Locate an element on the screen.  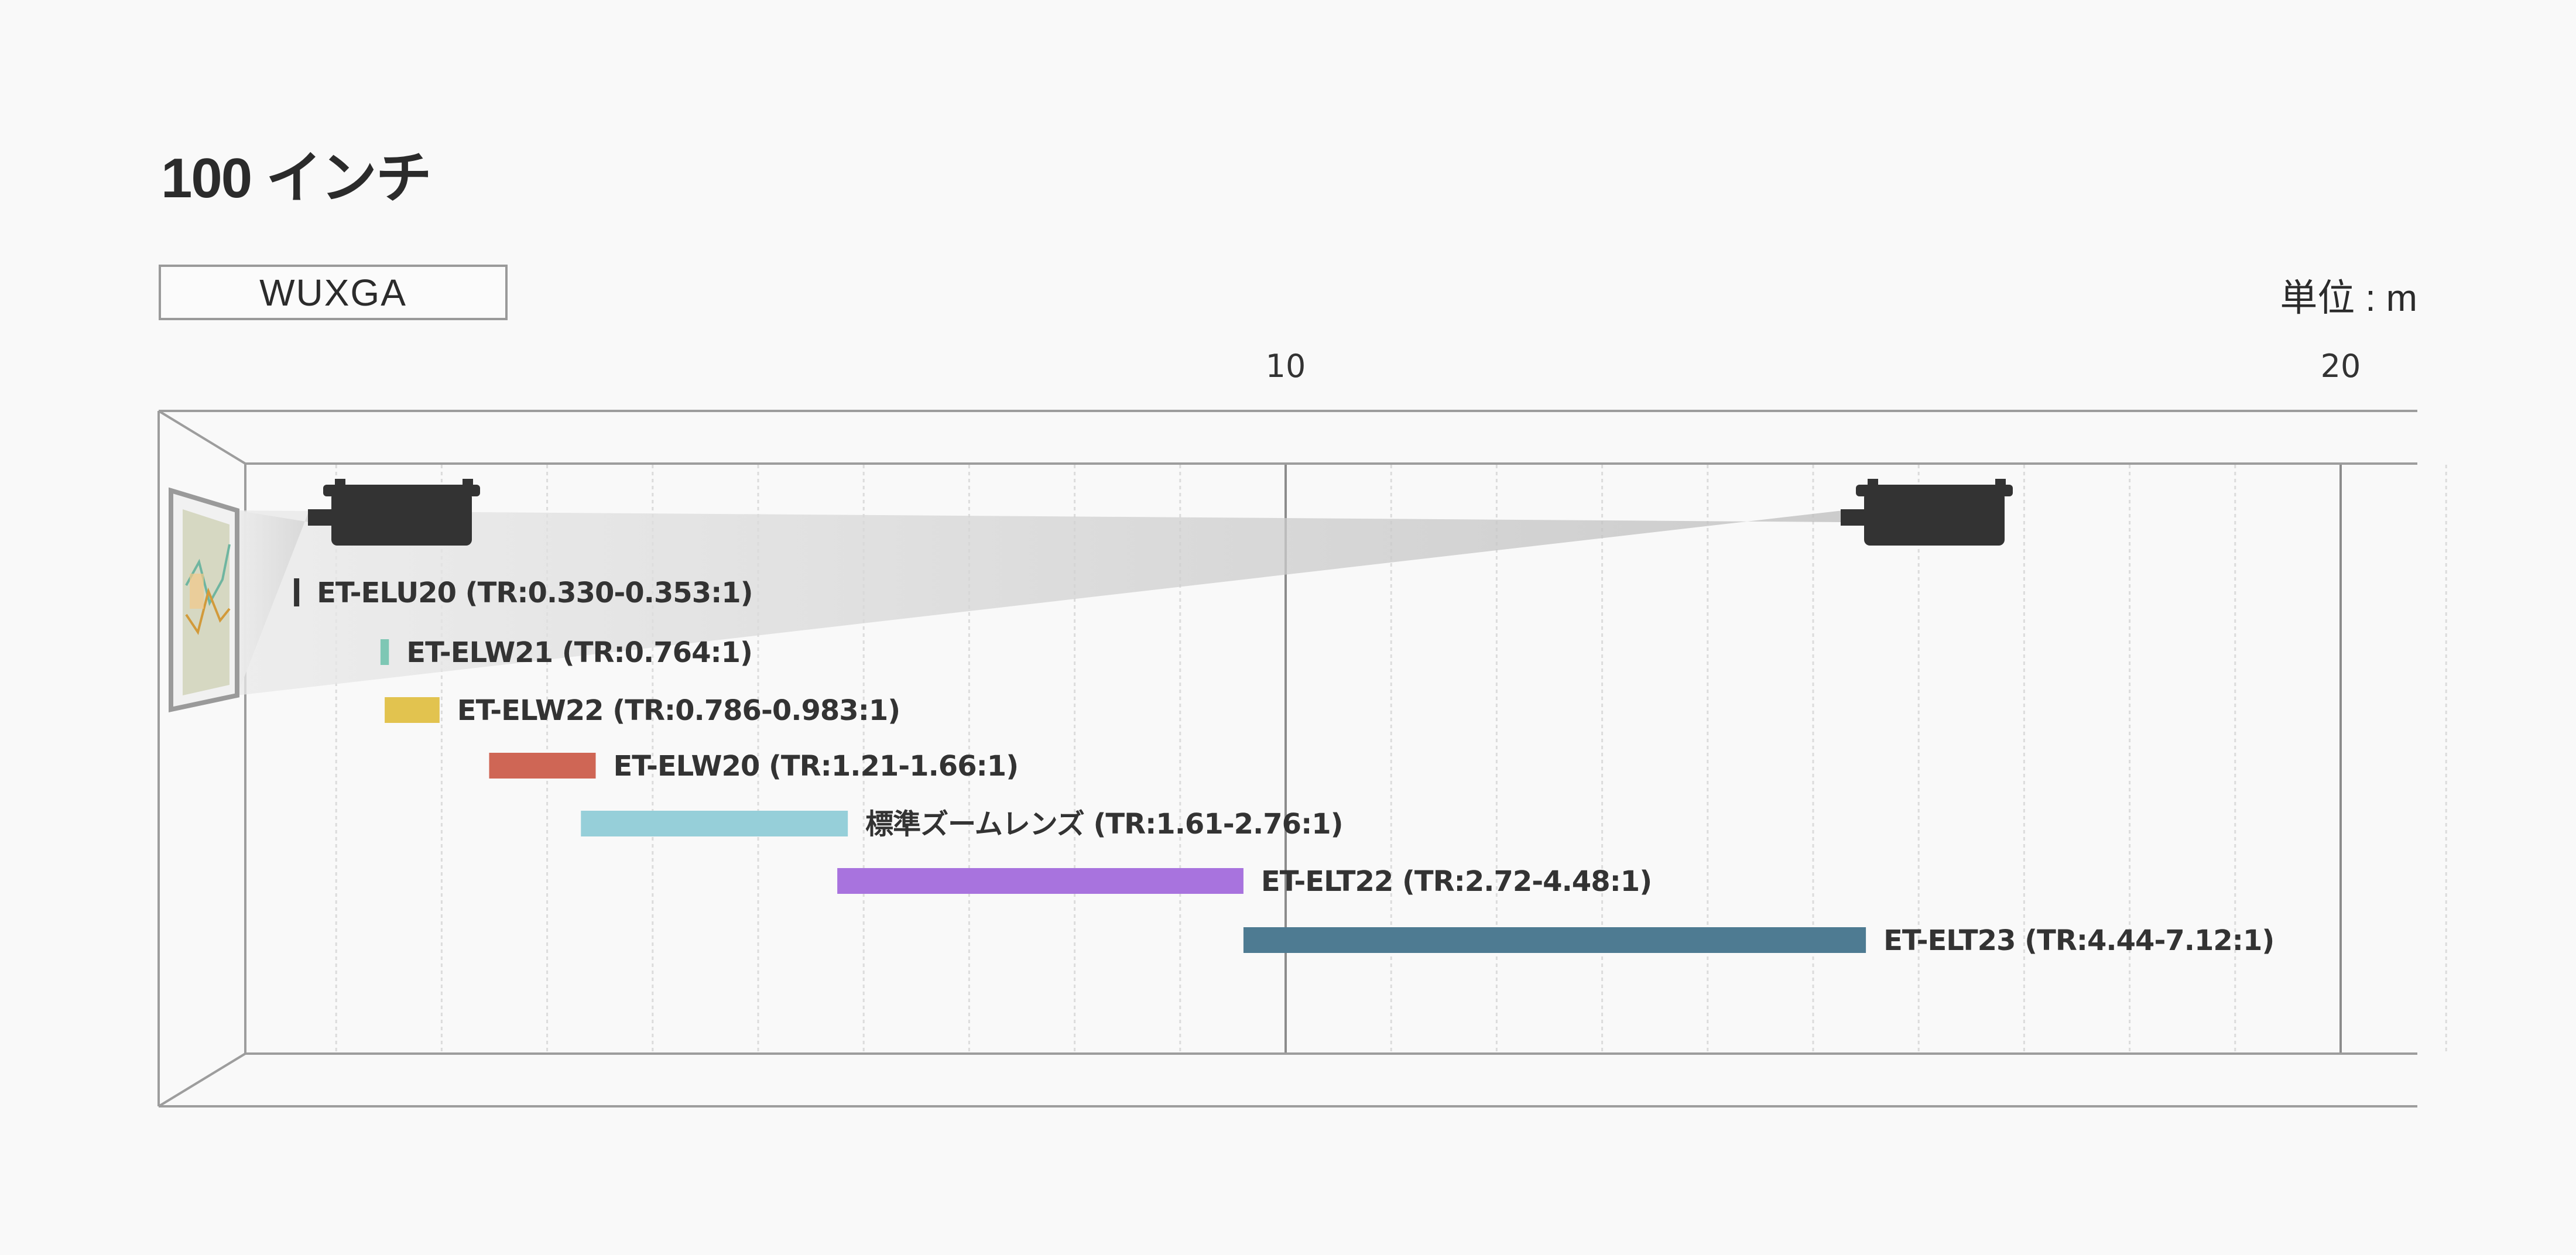
lens-label: 標準ズームレンズ (TR:1.61-2.76:1) is located at coordinates (1103, 824).